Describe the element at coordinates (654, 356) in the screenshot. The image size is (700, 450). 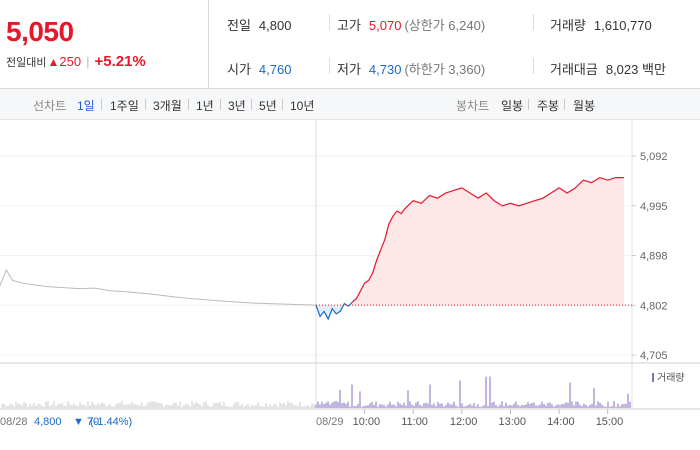
I see `y-tick-label: 4,705` at that location.